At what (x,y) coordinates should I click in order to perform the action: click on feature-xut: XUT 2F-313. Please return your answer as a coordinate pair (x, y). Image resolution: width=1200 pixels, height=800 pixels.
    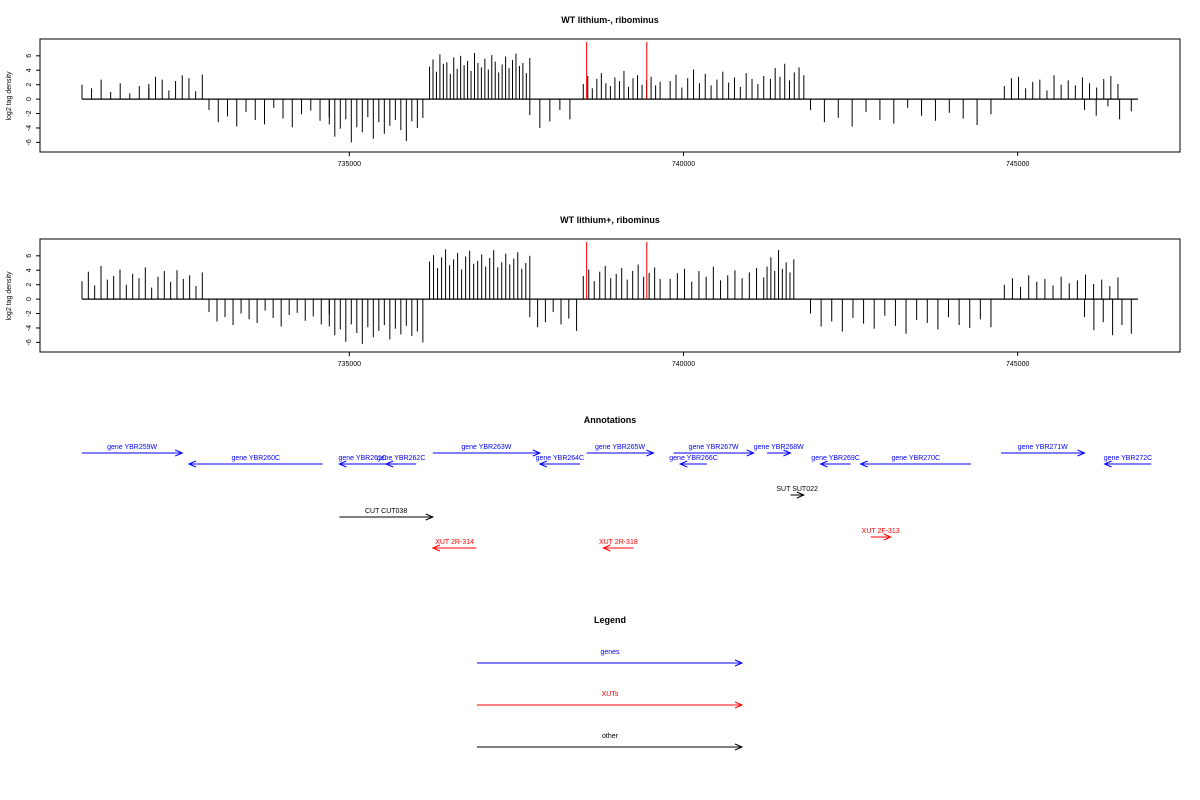
    Looking at the image, I should click on (881, 534).